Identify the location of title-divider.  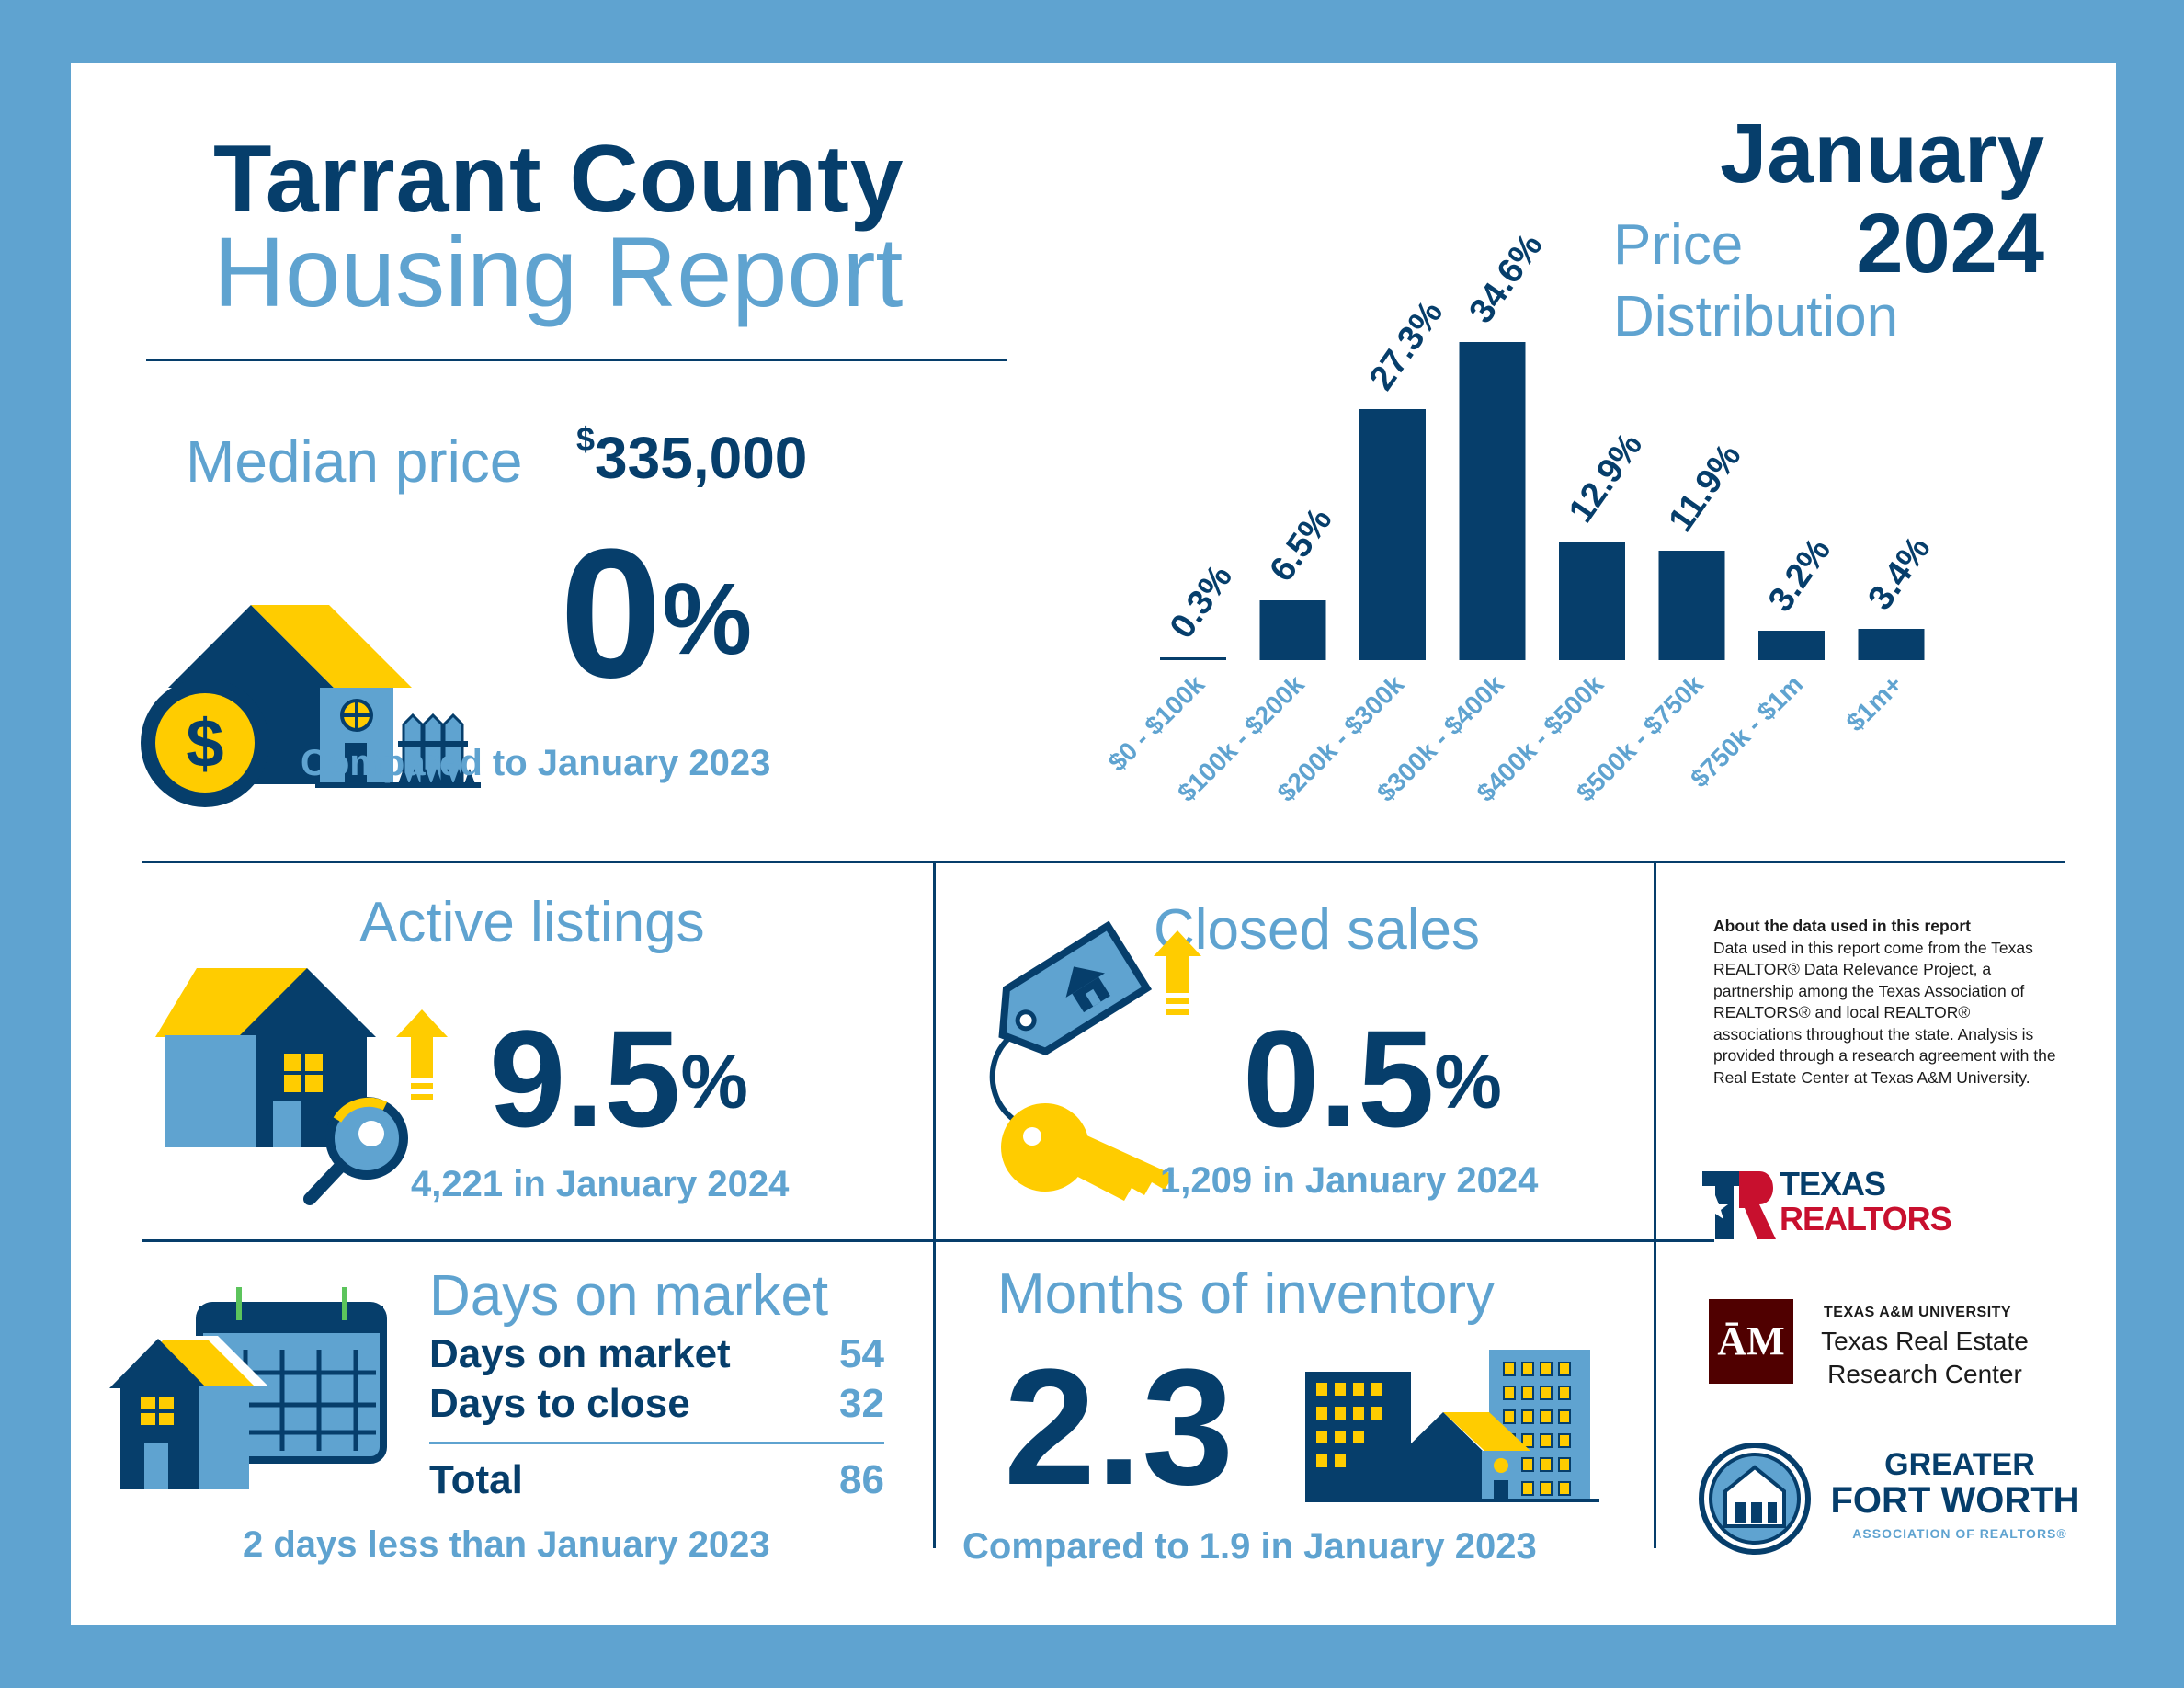
(576, 360).